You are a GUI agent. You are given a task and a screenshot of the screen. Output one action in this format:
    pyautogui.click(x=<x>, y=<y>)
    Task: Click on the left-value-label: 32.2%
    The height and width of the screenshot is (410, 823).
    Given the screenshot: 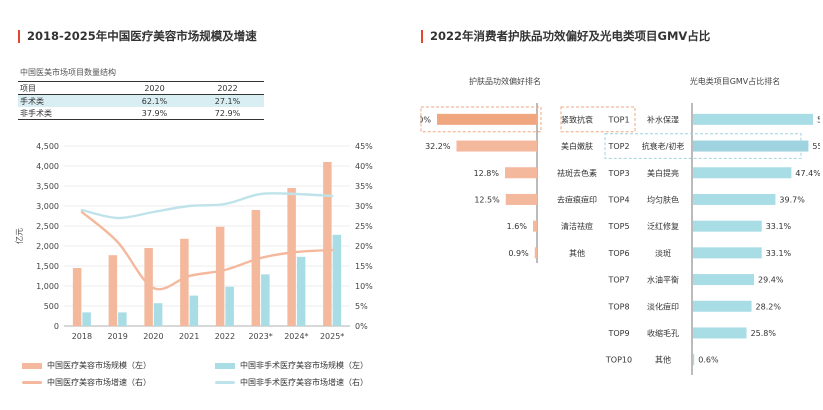 What is the action you would take?
    pyautogui.click(x=438, y=146)
    